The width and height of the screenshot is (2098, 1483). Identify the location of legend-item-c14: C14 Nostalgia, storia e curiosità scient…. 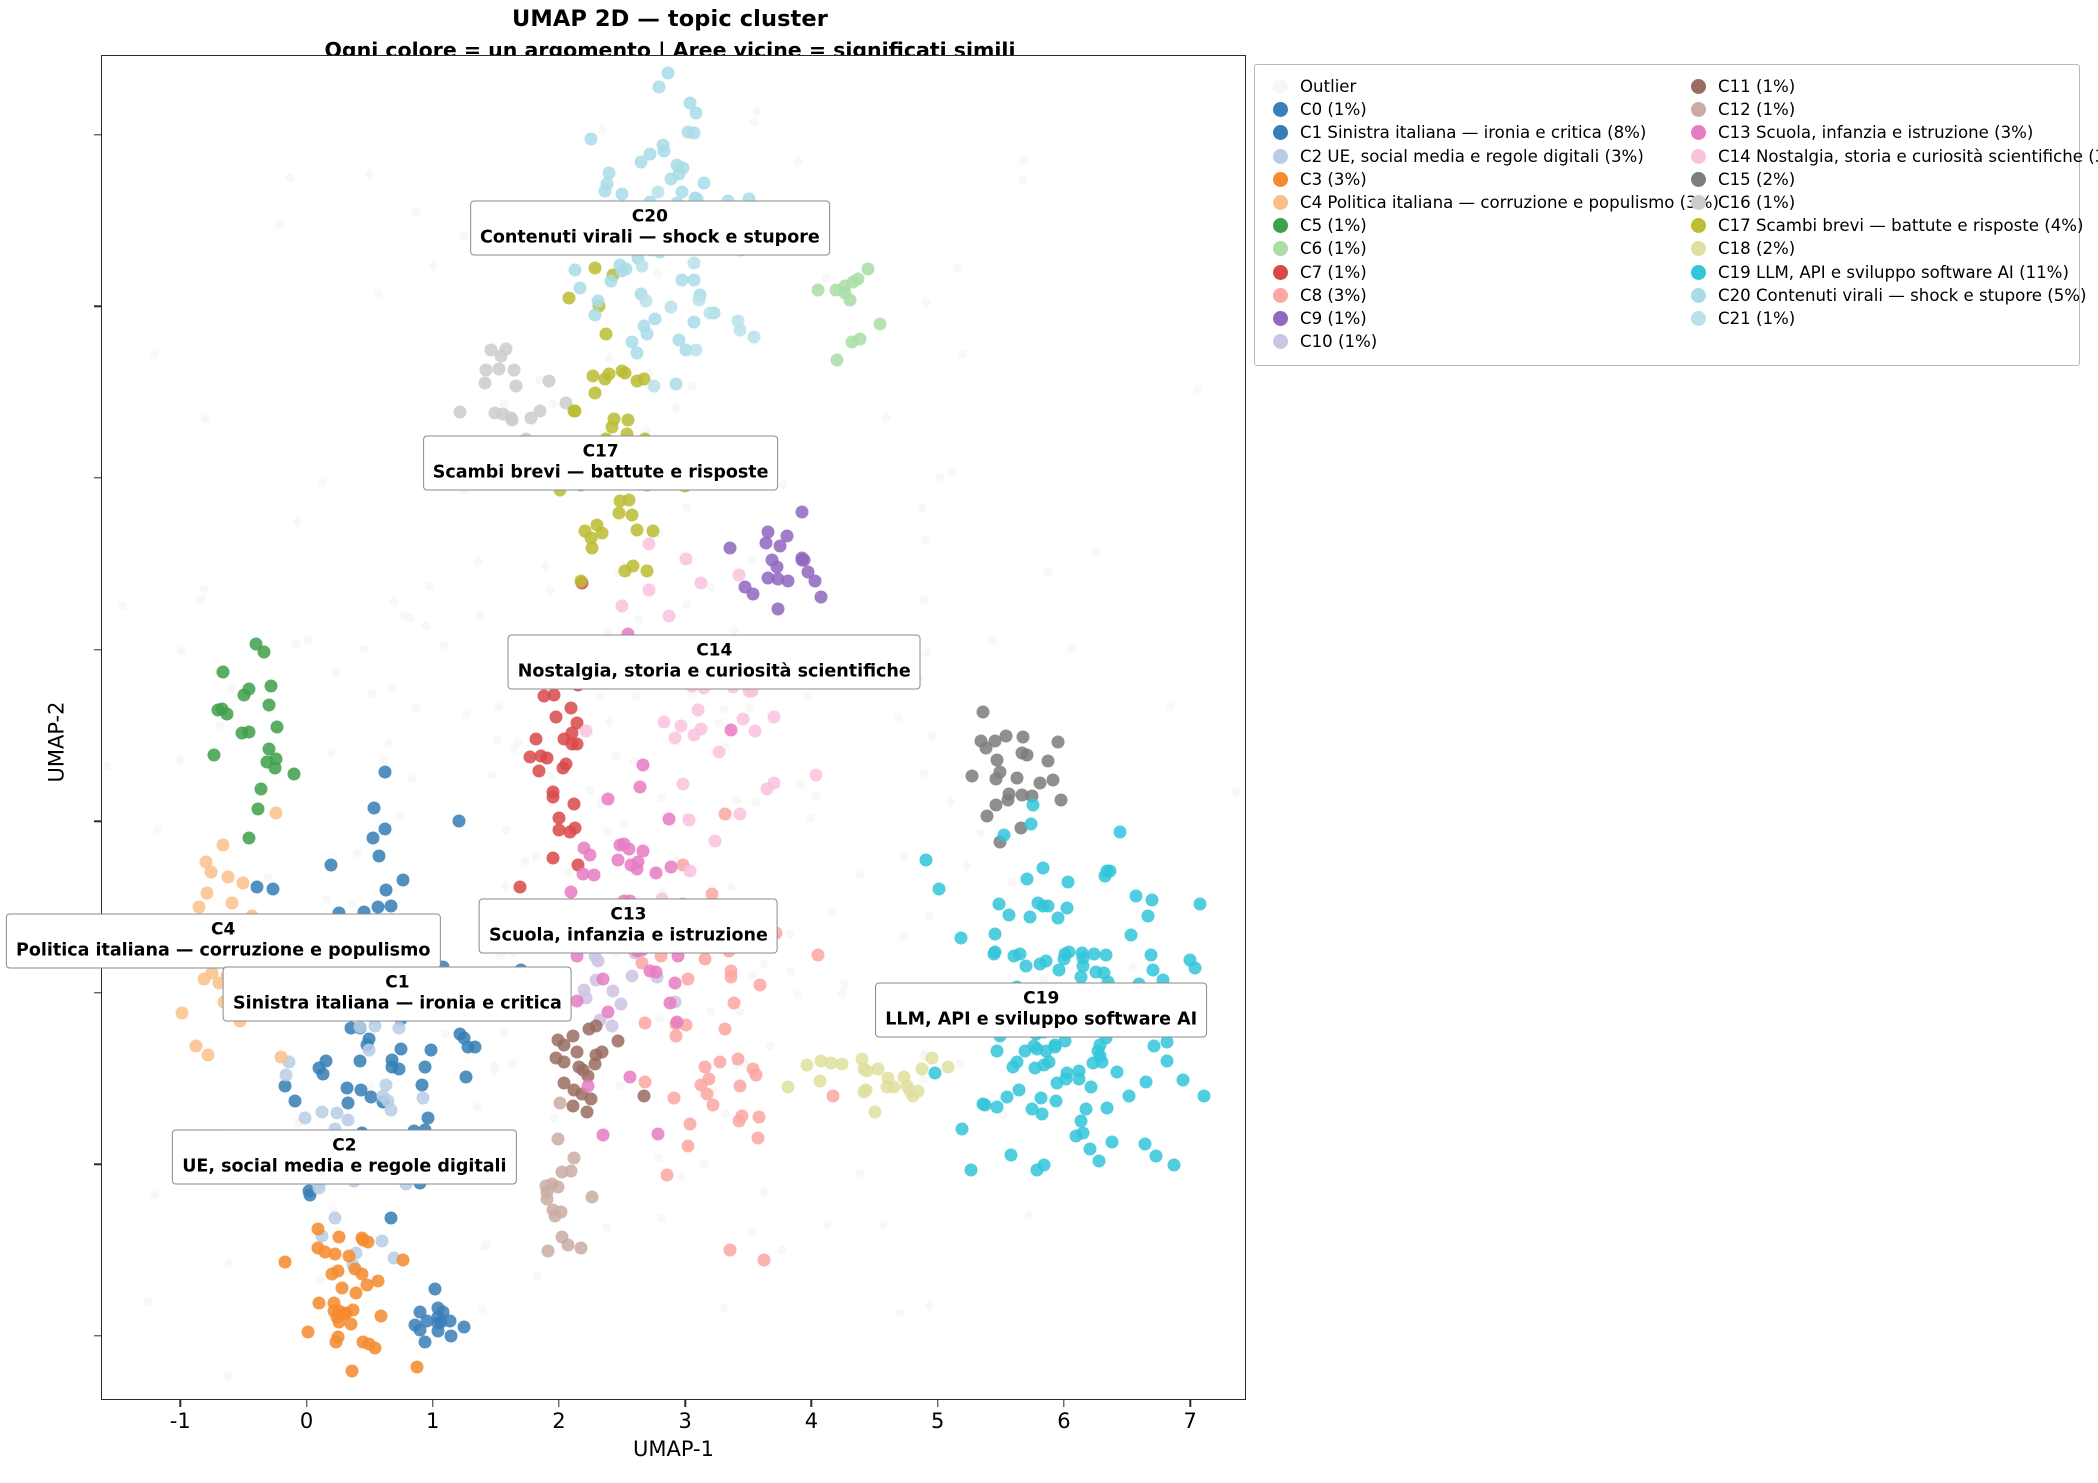
(1891, 156).